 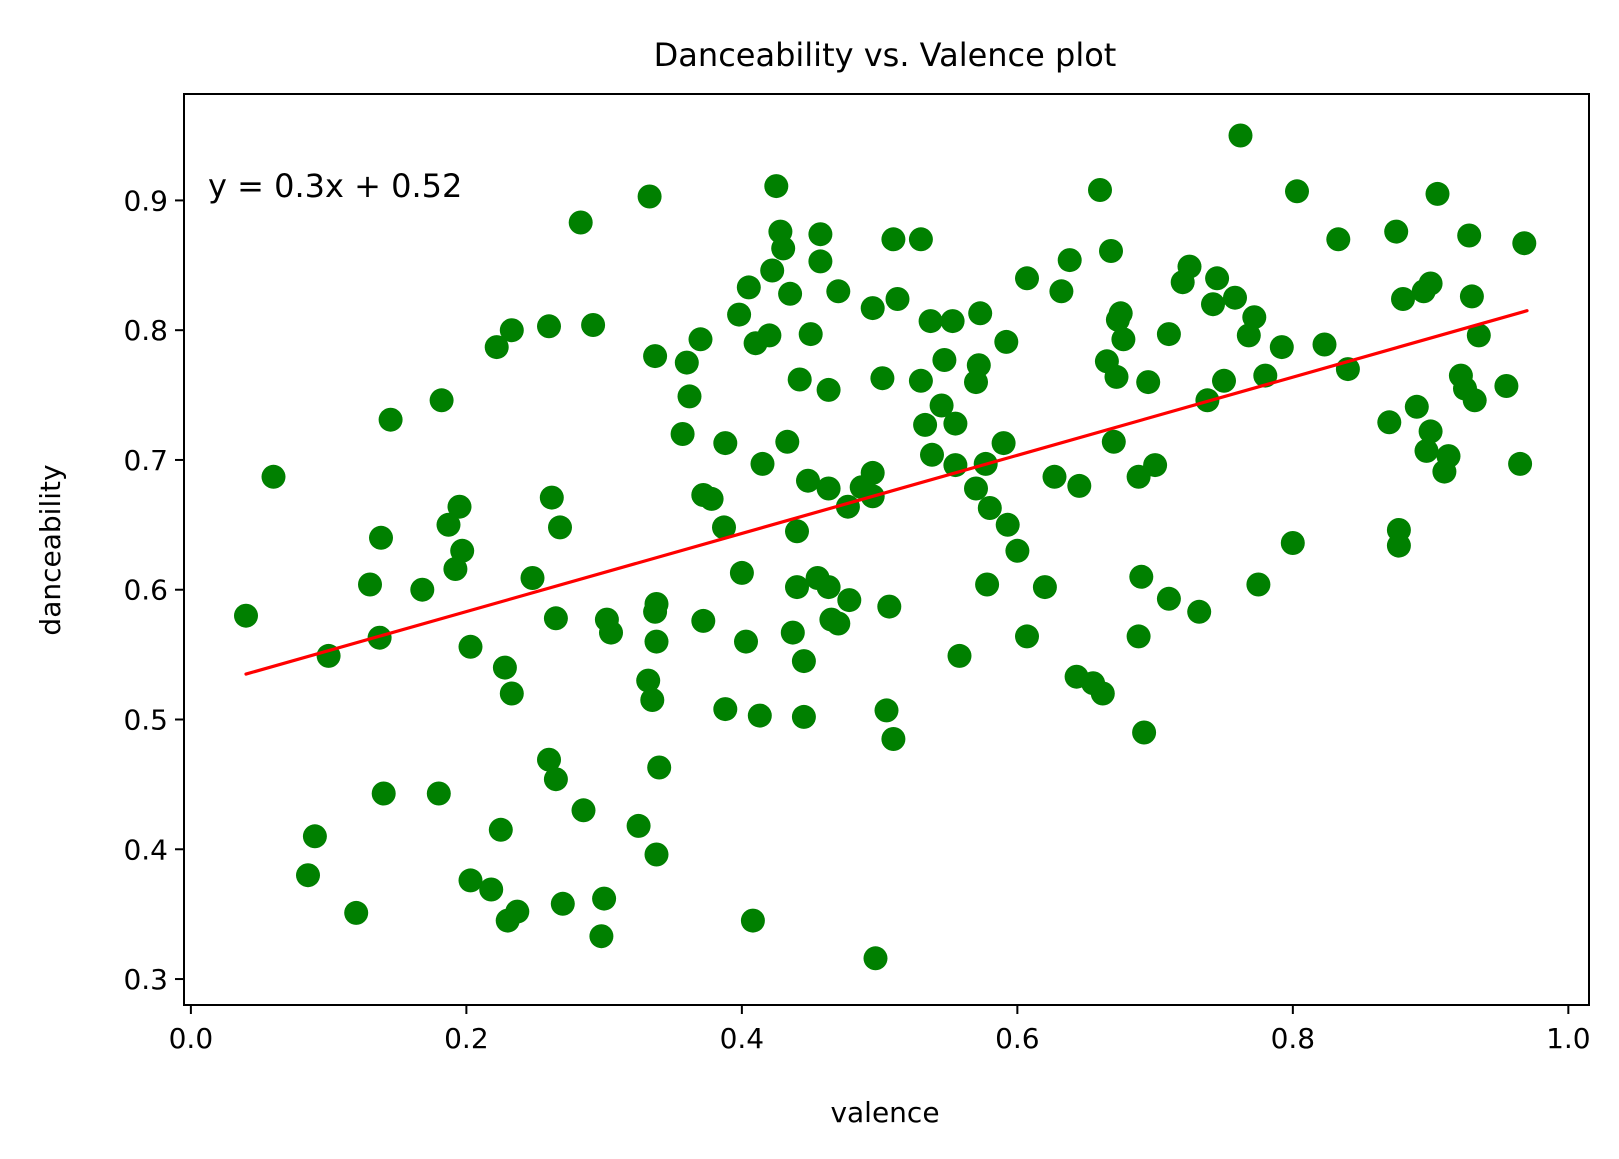 What do you see at coordinates (191, 1038) in the screenshot?
I see `x-tick-label: 0.0` at bounding box center [191, 1038].